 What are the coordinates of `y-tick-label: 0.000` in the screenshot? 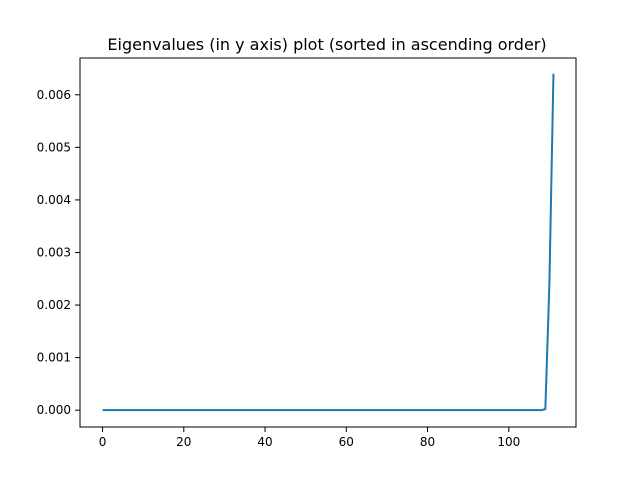 It's located at (54, 410).